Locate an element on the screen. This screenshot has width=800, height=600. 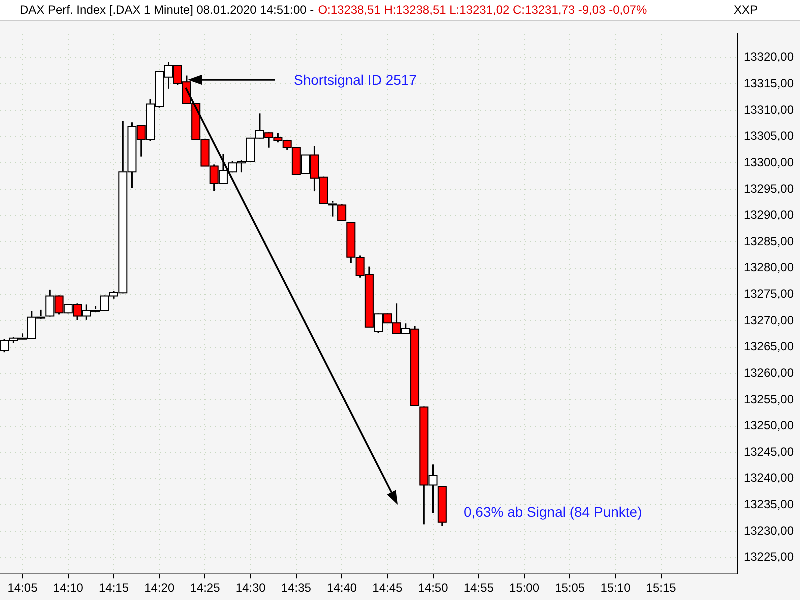
text: XXP is located at coordinates (746, 10).